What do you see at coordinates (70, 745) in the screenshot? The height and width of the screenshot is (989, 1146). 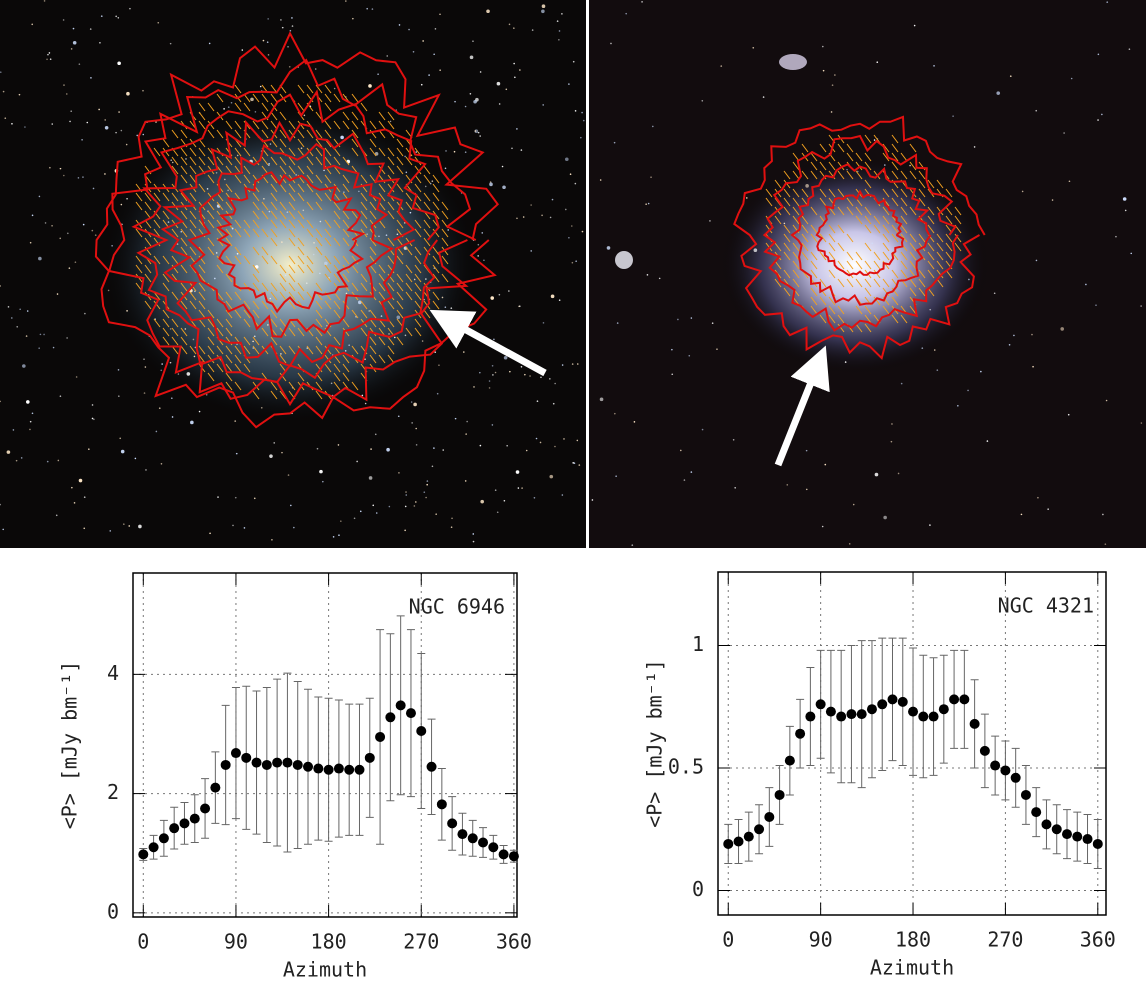 I see `y-axis-label: <P> [mJy bm⁻¹]` at bounding box center [70, 745].